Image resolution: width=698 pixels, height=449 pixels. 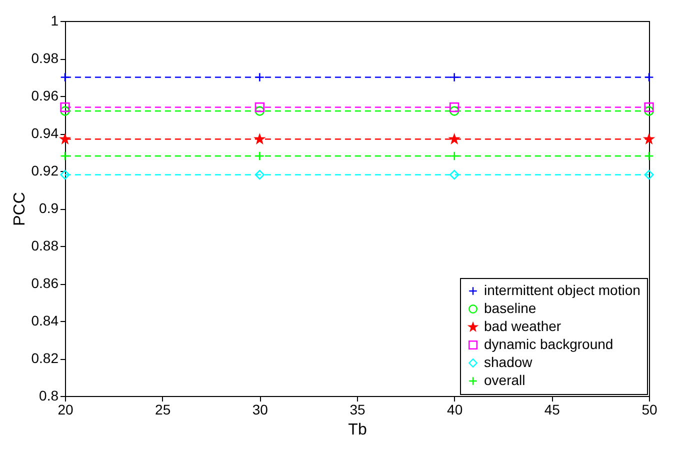 I want to click on x-tick-label: 20, so click(x=66, y=410).